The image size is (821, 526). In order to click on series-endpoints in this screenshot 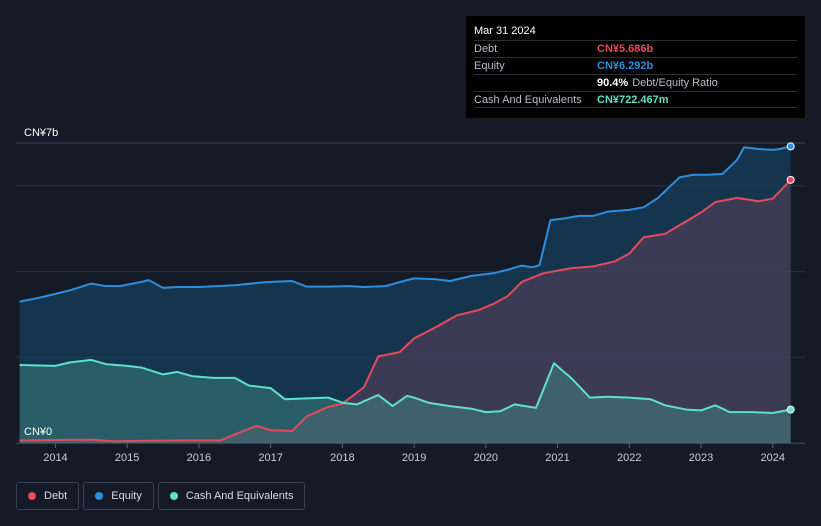, I will do `click(790, 278)`.